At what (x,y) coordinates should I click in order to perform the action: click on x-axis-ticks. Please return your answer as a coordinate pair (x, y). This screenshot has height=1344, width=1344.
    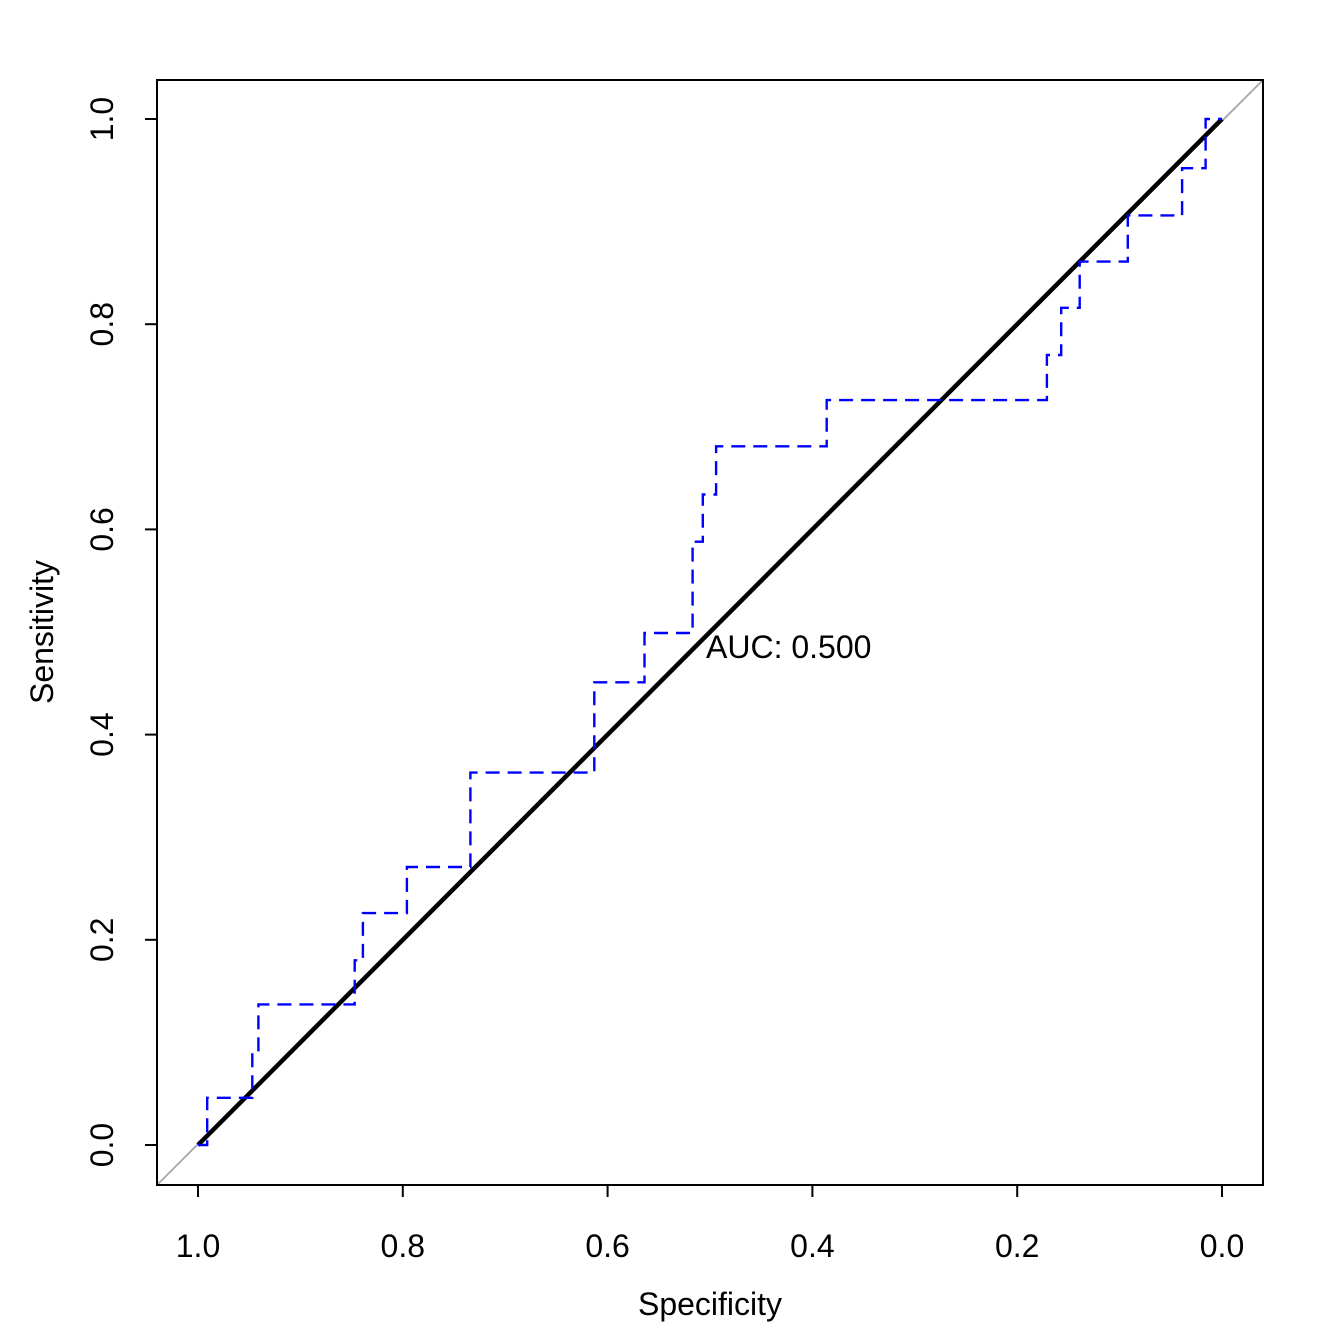
    Looking at the image, I should click on (710, 1191).